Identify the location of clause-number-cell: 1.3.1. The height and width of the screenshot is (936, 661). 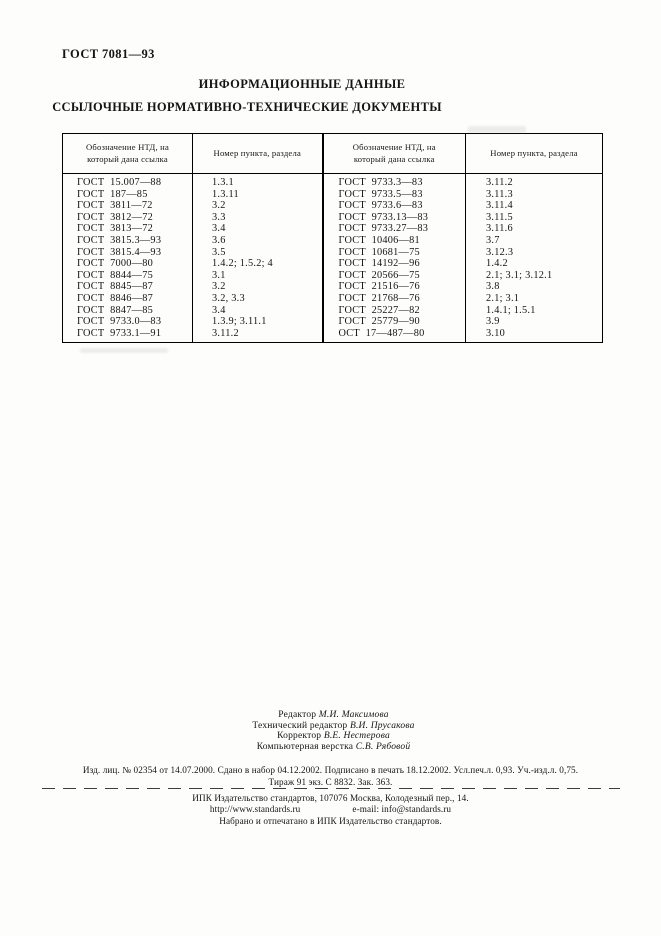
(257, 181).